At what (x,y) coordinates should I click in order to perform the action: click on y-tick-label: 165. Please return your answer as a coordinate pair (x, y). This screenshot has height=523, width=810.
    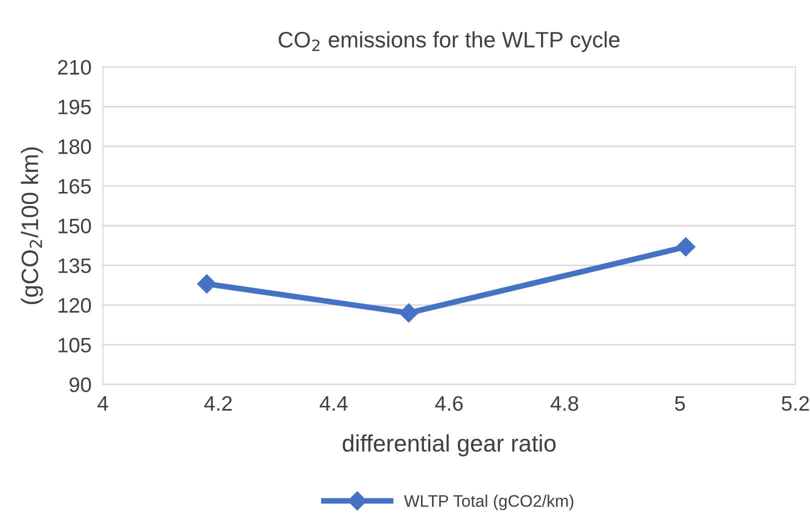
    Looking at the image, I should click on (74, 186).